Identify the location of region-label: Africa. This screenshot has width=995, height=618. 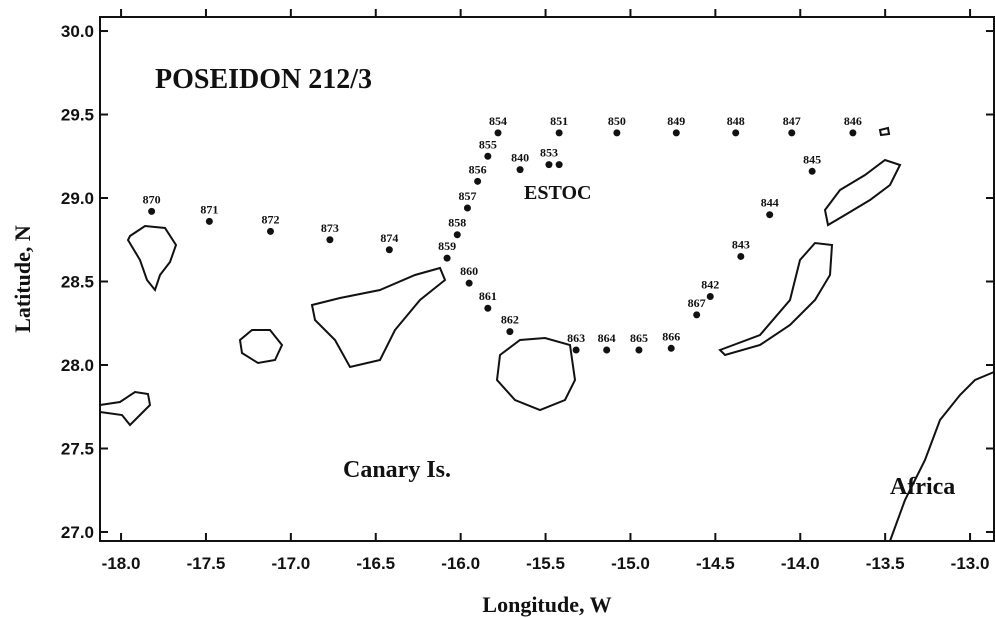
(922, 487).